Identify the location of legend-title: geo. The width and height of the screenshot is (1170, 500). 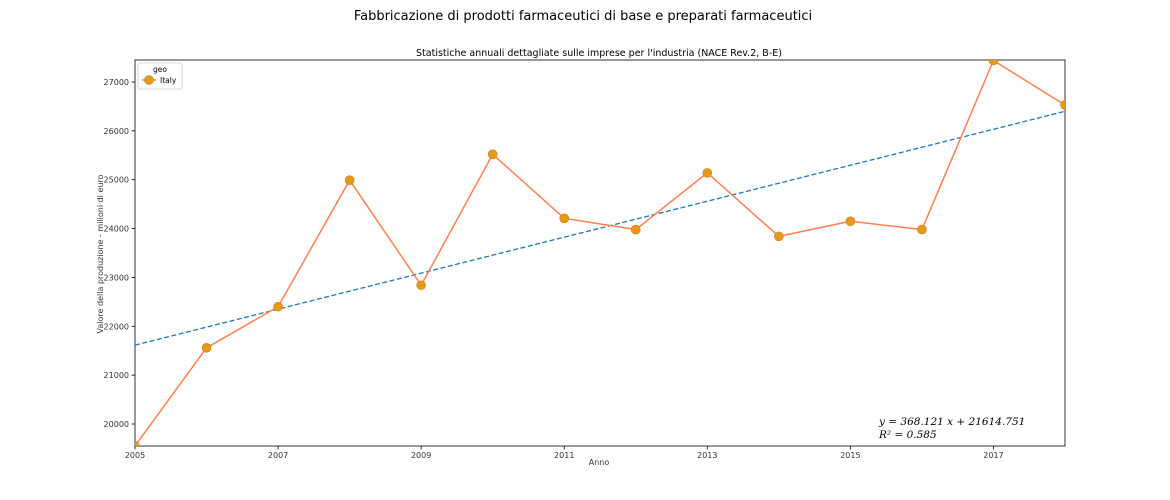
(160, 69).